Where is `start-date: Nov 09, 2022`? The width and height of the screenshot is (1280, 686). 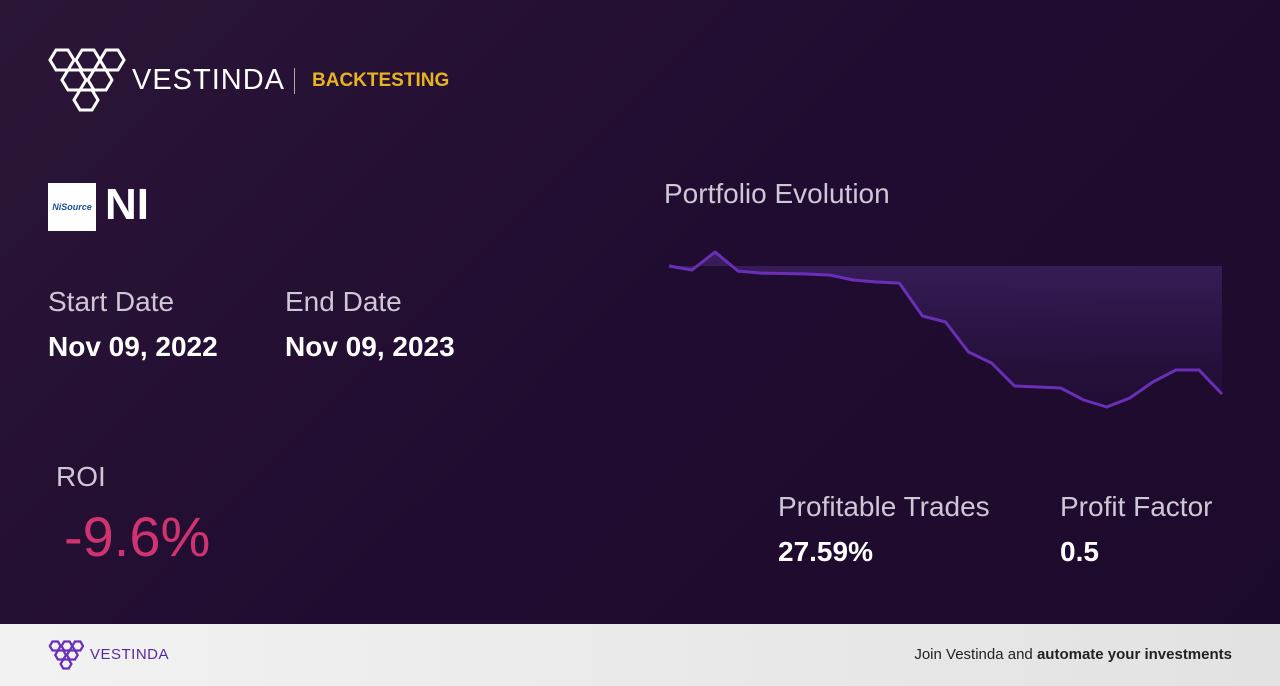
start-date: Nov 09, 2022 is located at coordinates (133, 346).